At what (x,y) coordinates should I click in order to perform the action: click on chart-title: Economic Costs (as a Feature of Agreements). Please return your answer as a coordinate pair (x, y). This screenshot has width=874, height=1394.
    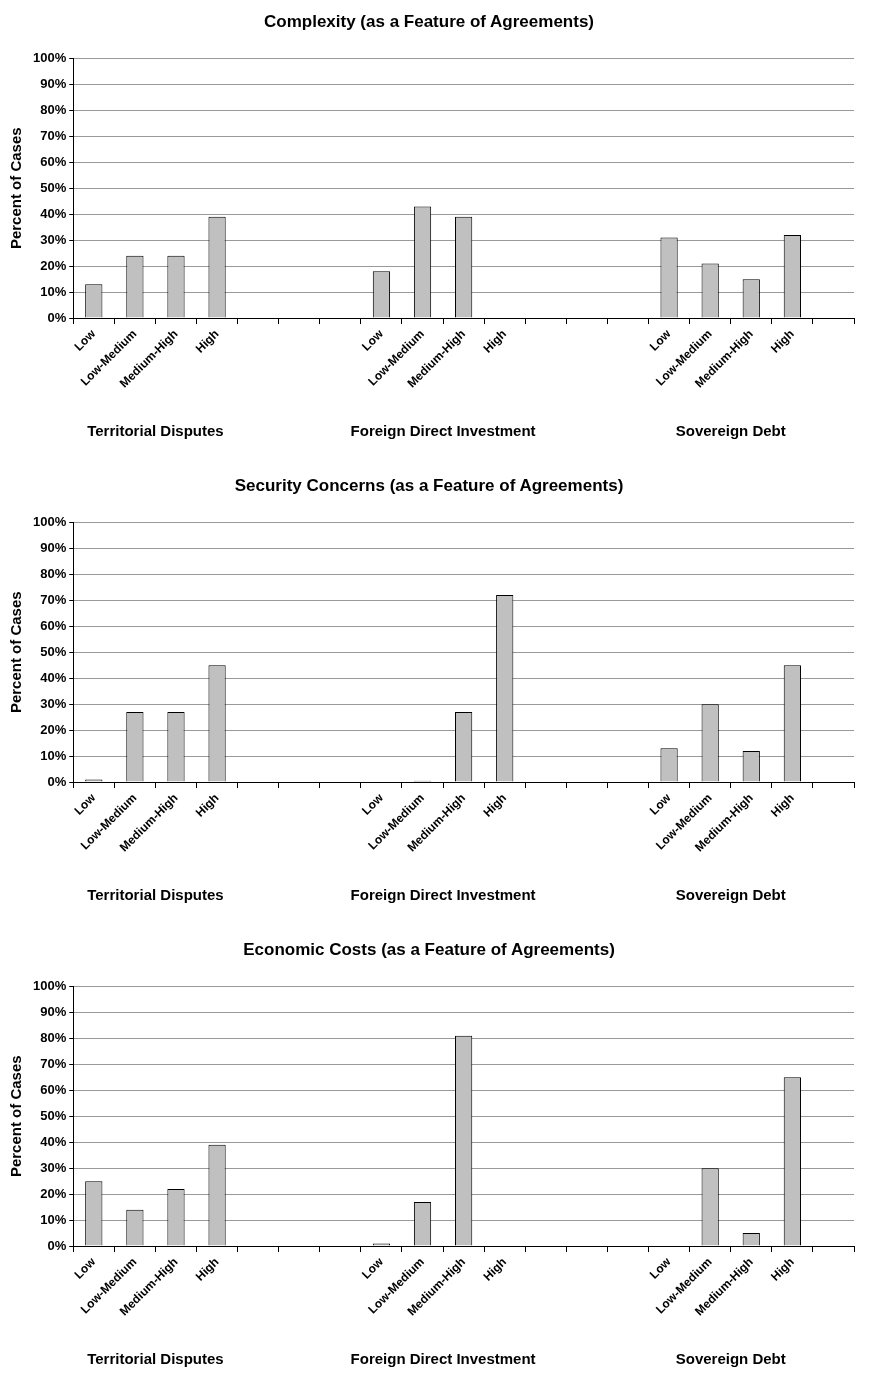
    Looking at the image, I should click on (429, 949).